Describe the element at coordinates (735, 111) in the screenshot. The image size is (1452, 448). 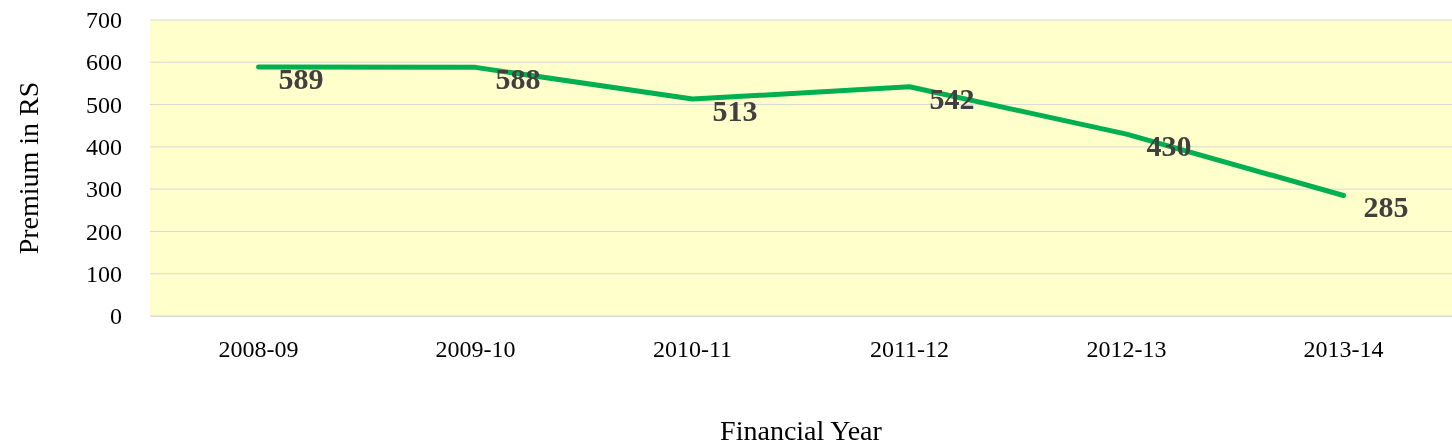
I see `data-label: 513` at that location.